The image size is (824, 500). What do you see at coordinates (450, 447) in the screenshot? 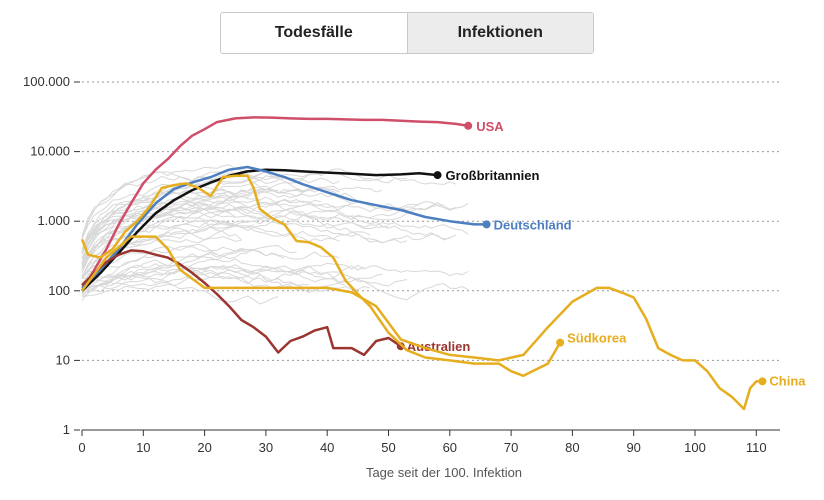
I see `x-tick-label: 60` at bounding box center [450, 447].